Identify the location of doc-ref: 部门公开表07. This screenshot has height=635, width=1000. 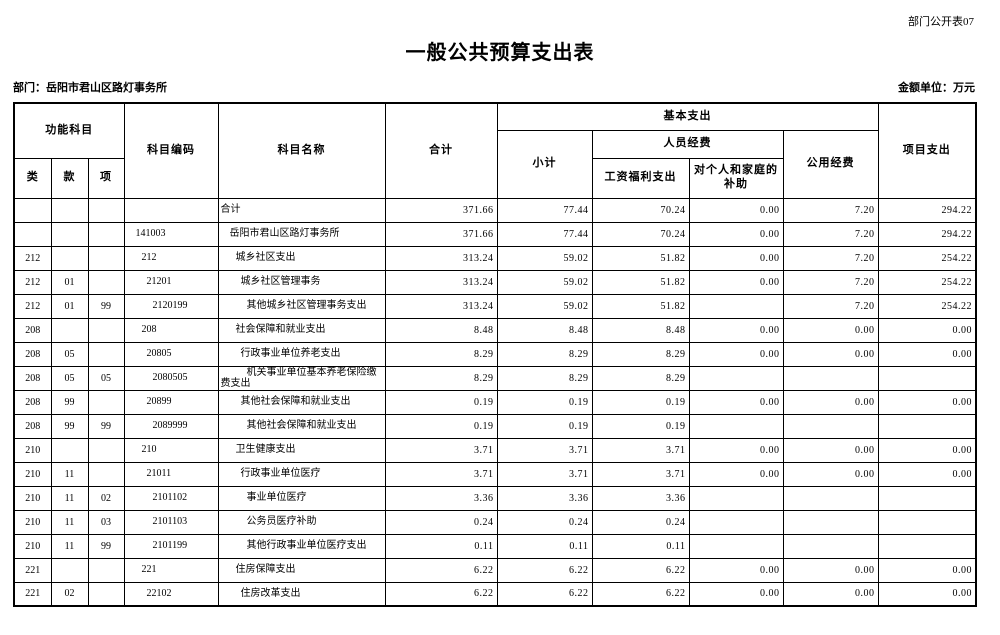
(941, 22).